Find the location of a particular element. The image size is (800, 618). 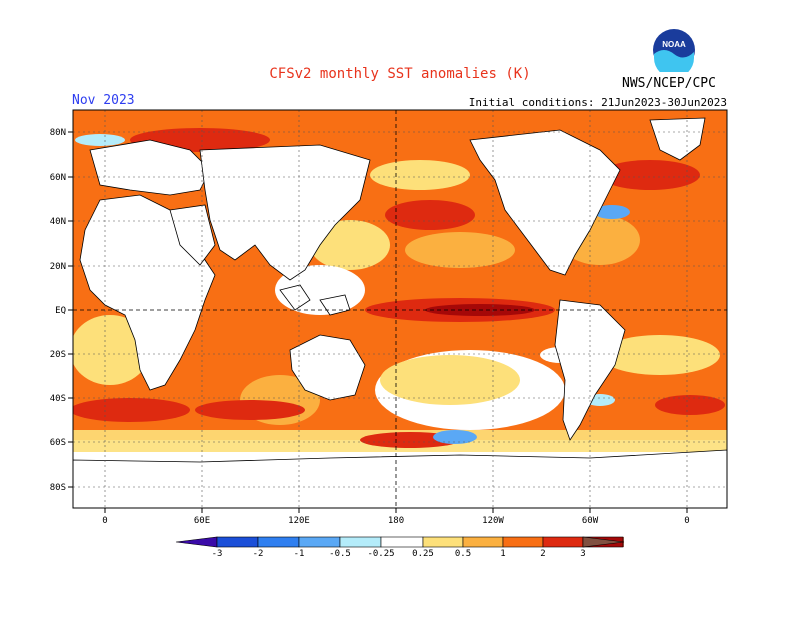

lat-label: 40S is located at coordinates (58, 399).